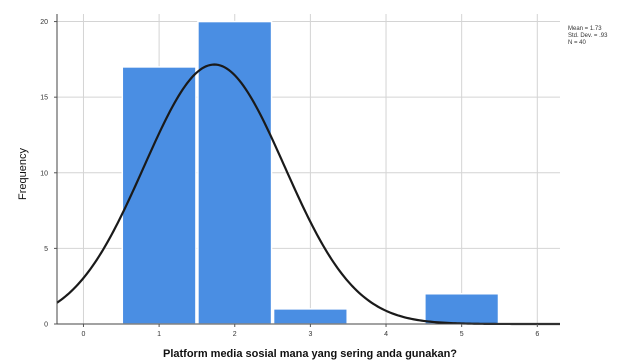  What do you see at coordinates (462, 334) in the screenshot?
I see `x-tick-label: 5` at bounding box center [462, 334].